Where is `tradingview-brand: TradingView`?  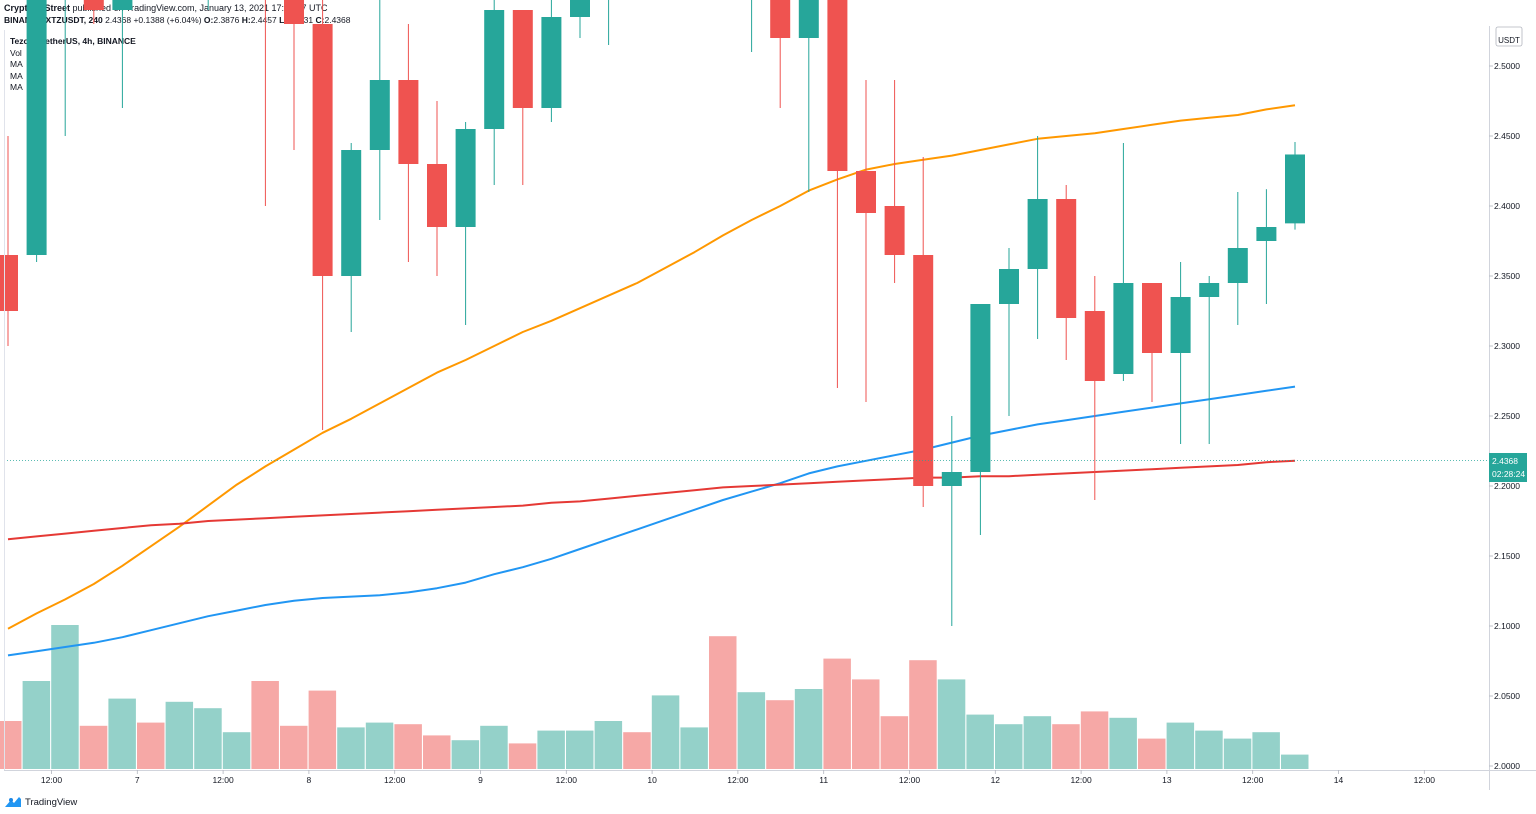
tradingview-brand: TradingView is located at coordinates (40, 802).